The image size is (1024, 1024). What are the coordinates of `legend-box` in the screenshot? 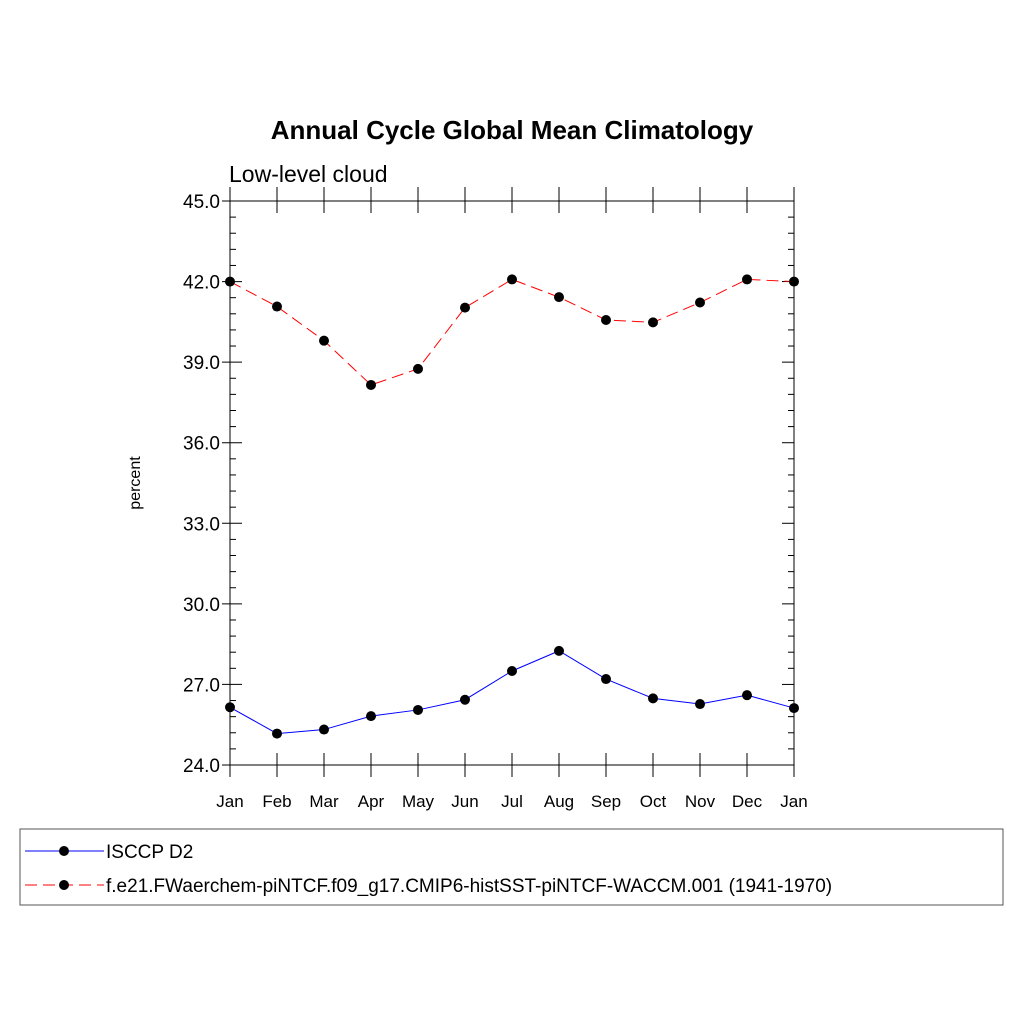 It's located at (511, 867).